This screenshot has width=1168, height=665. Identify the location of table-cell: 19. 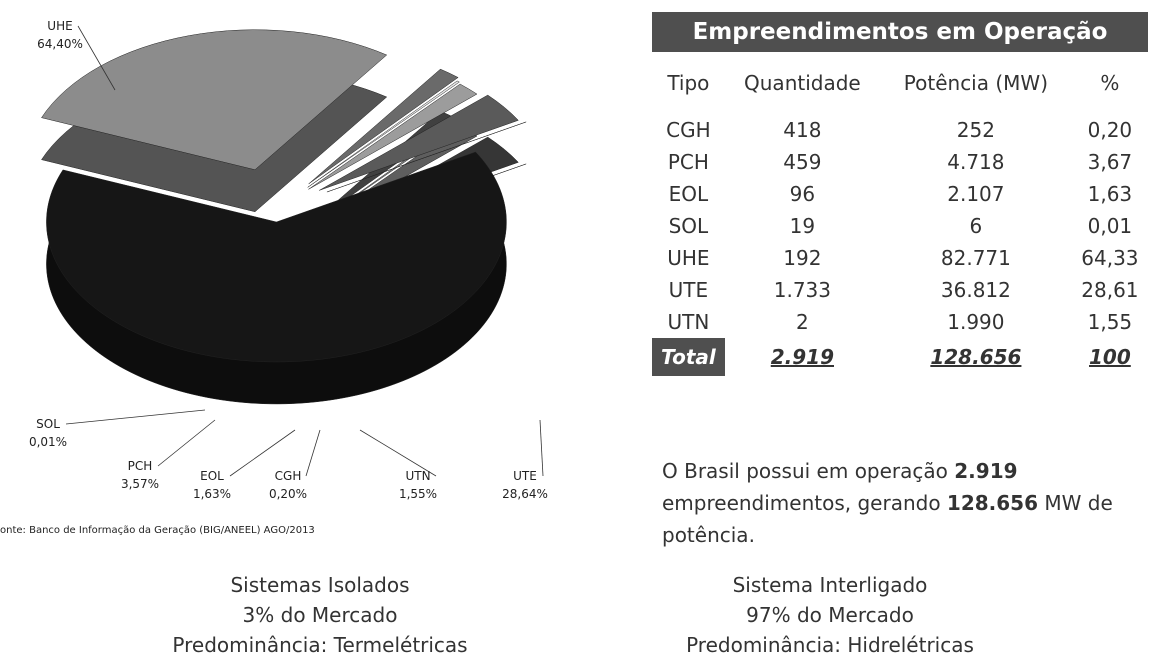
(802, 226).